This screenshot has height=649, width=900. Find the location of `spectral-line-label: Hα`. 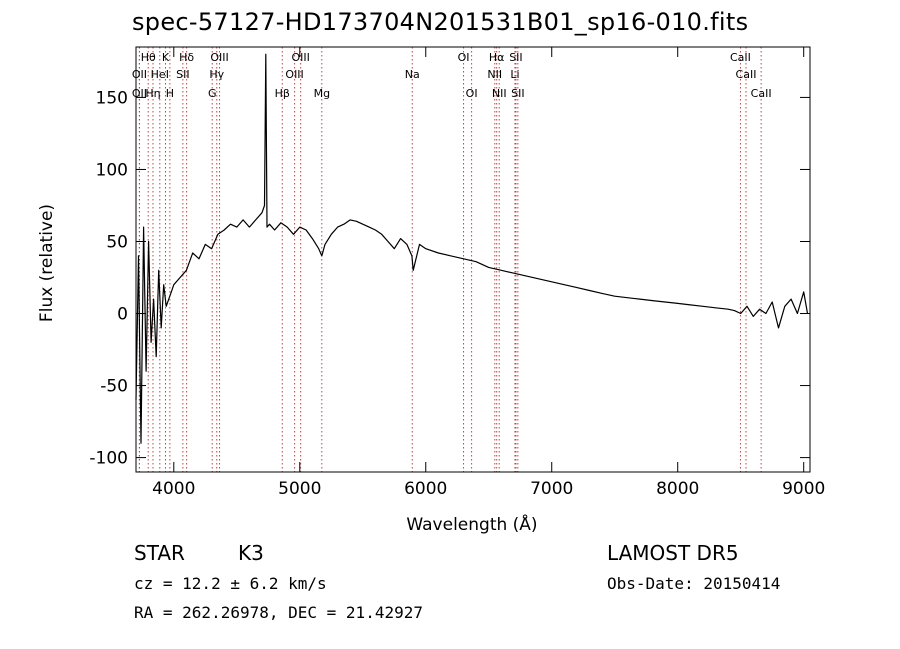

spectral-line-label: Hα is located at coordinates (497, 57).